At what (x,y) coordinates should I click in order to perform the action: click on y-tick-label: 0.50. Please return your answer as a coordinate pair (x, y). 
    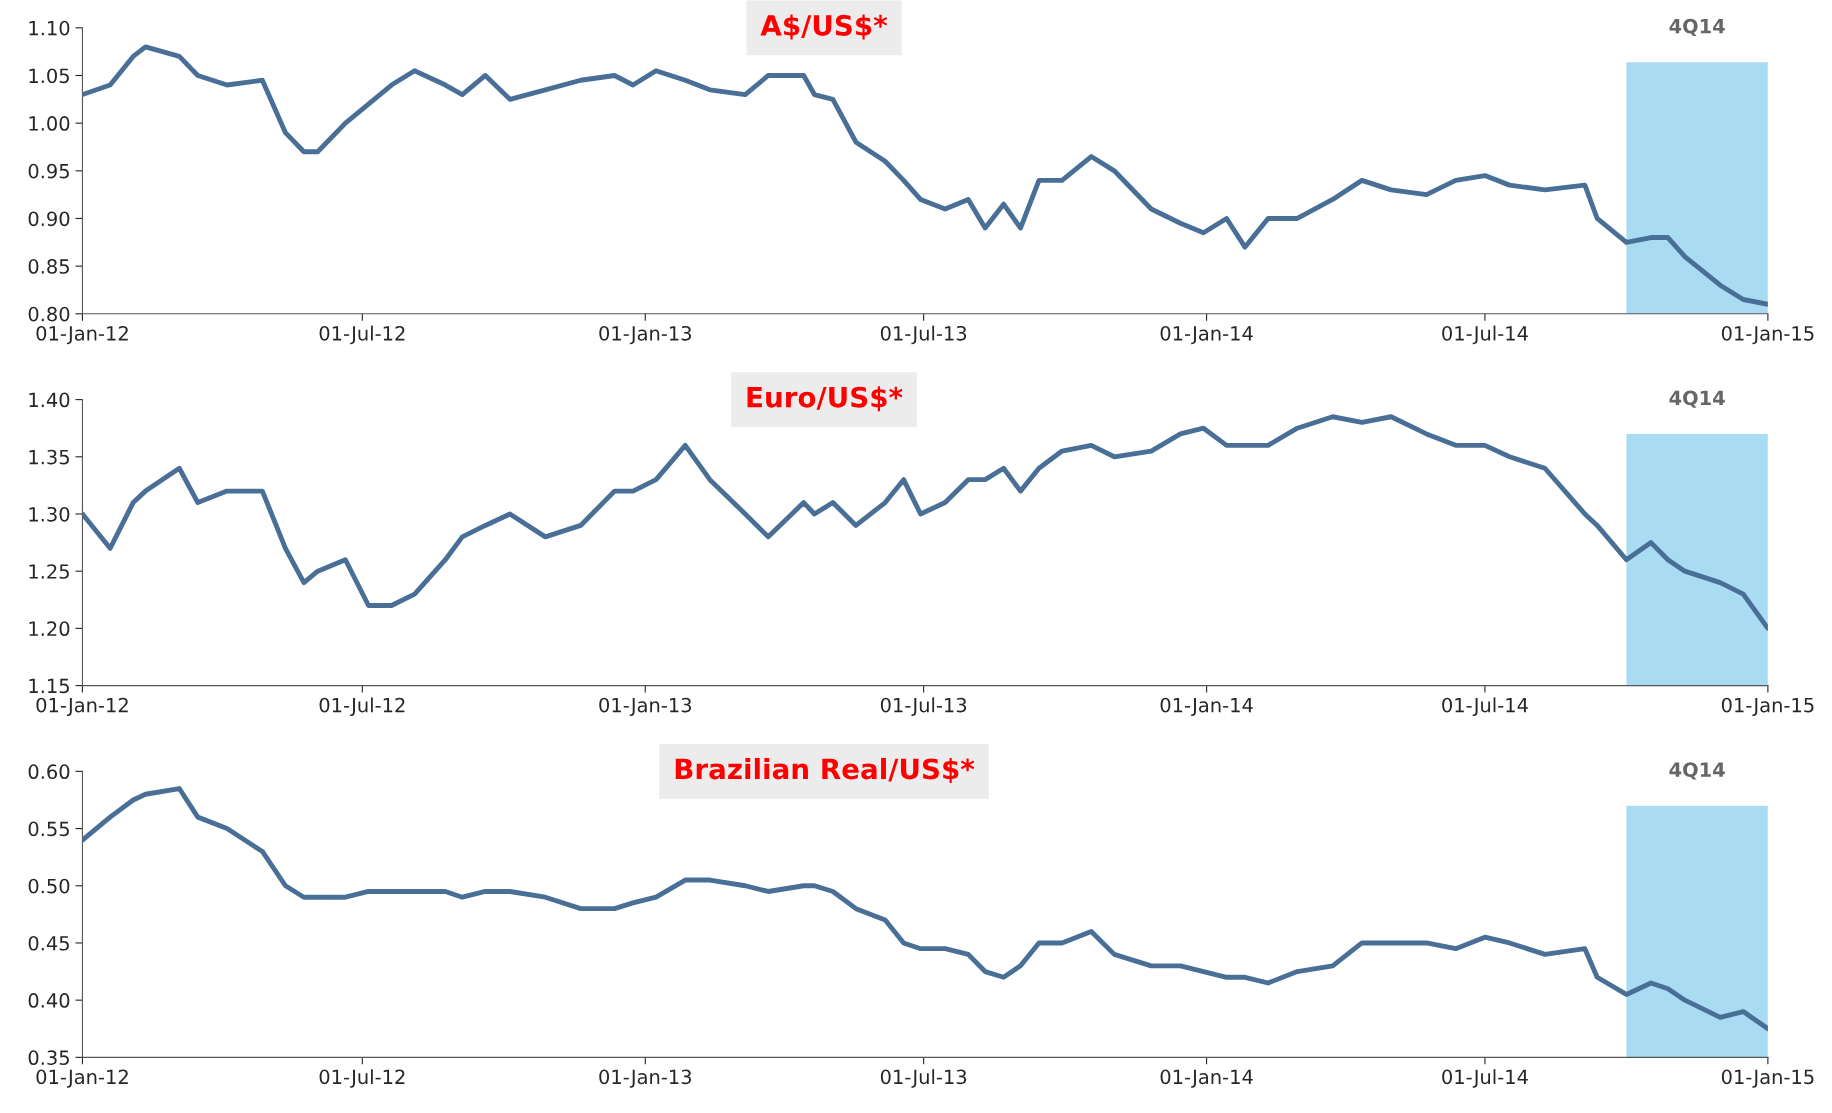
    Looking at the image, I should click on (49, 886).